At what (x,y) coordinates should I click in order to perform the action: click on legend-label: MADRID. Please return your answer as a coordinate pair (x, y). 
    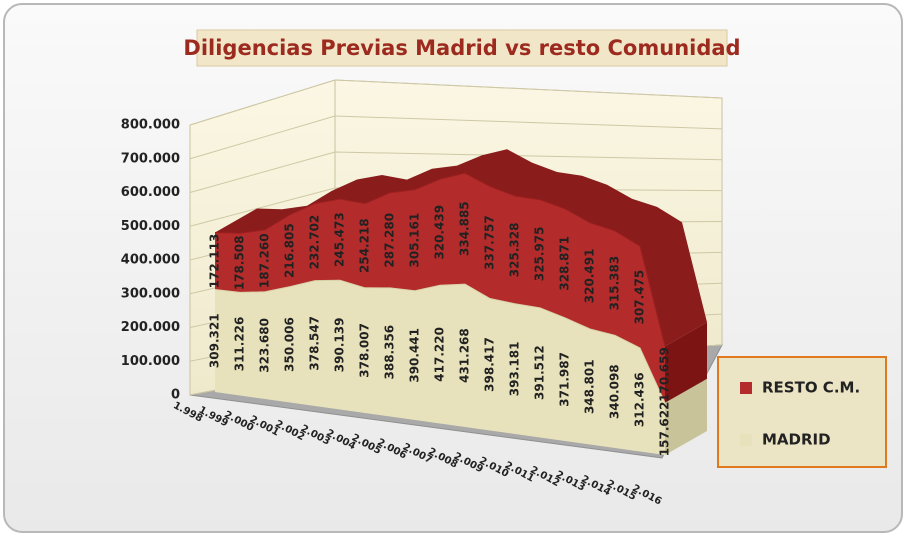
    Looking at the image, I should click on (796, 440).